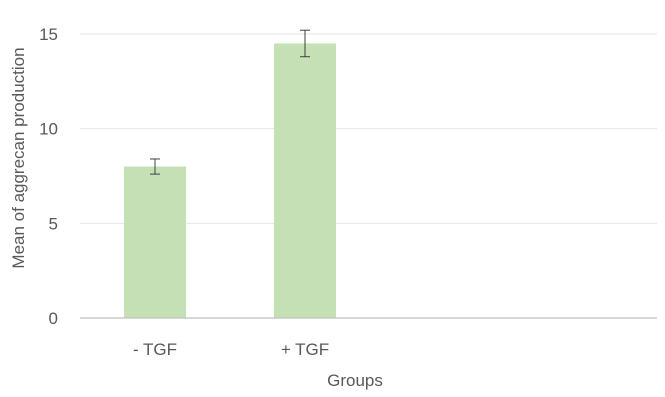 The image size is (665, 397). I want to click on x-tick-label: - TGF, so click(155, 349).